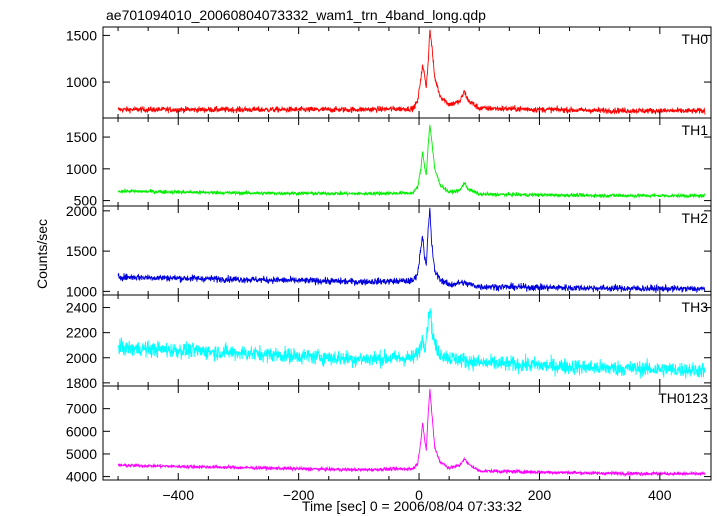 The width and height of the screenshot is (717, 516). What do you see at coordinates (81, 454) in the screenshot?
I see `y-tick-label: 5000` at bounding box center [81, 454].